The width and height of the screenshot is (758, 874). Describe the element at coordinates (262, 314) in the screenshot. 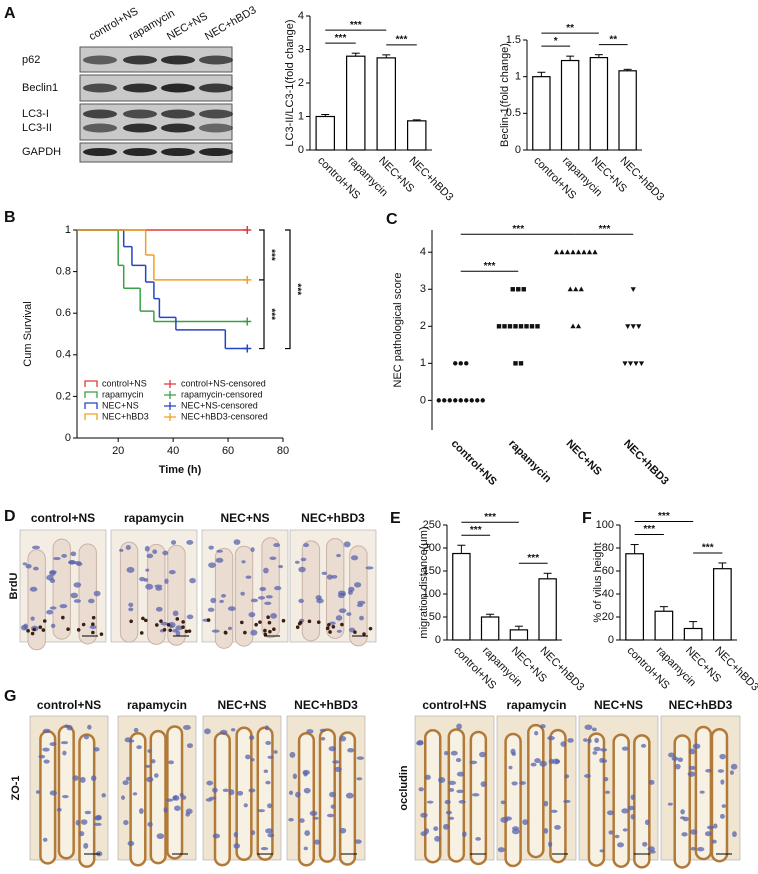

I see `significance-bracket` at that location.